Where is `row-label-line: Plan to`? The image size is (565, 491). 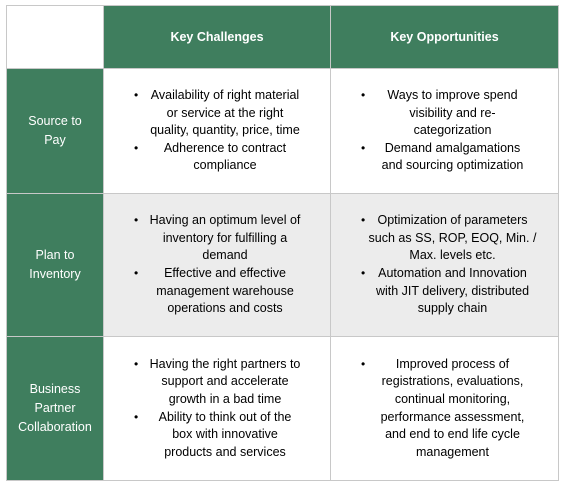
row-label-line: Plan to is located at coordinates (55, 255).